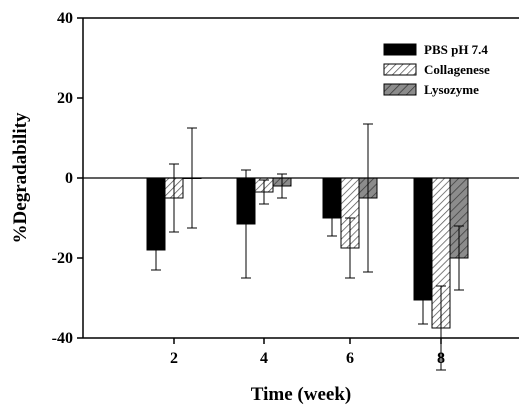 This screenshot has width=520, height=408. Describe the element at coordinates (65, 98) in the screenshot. I see `y-tick-label: 20` at that location.